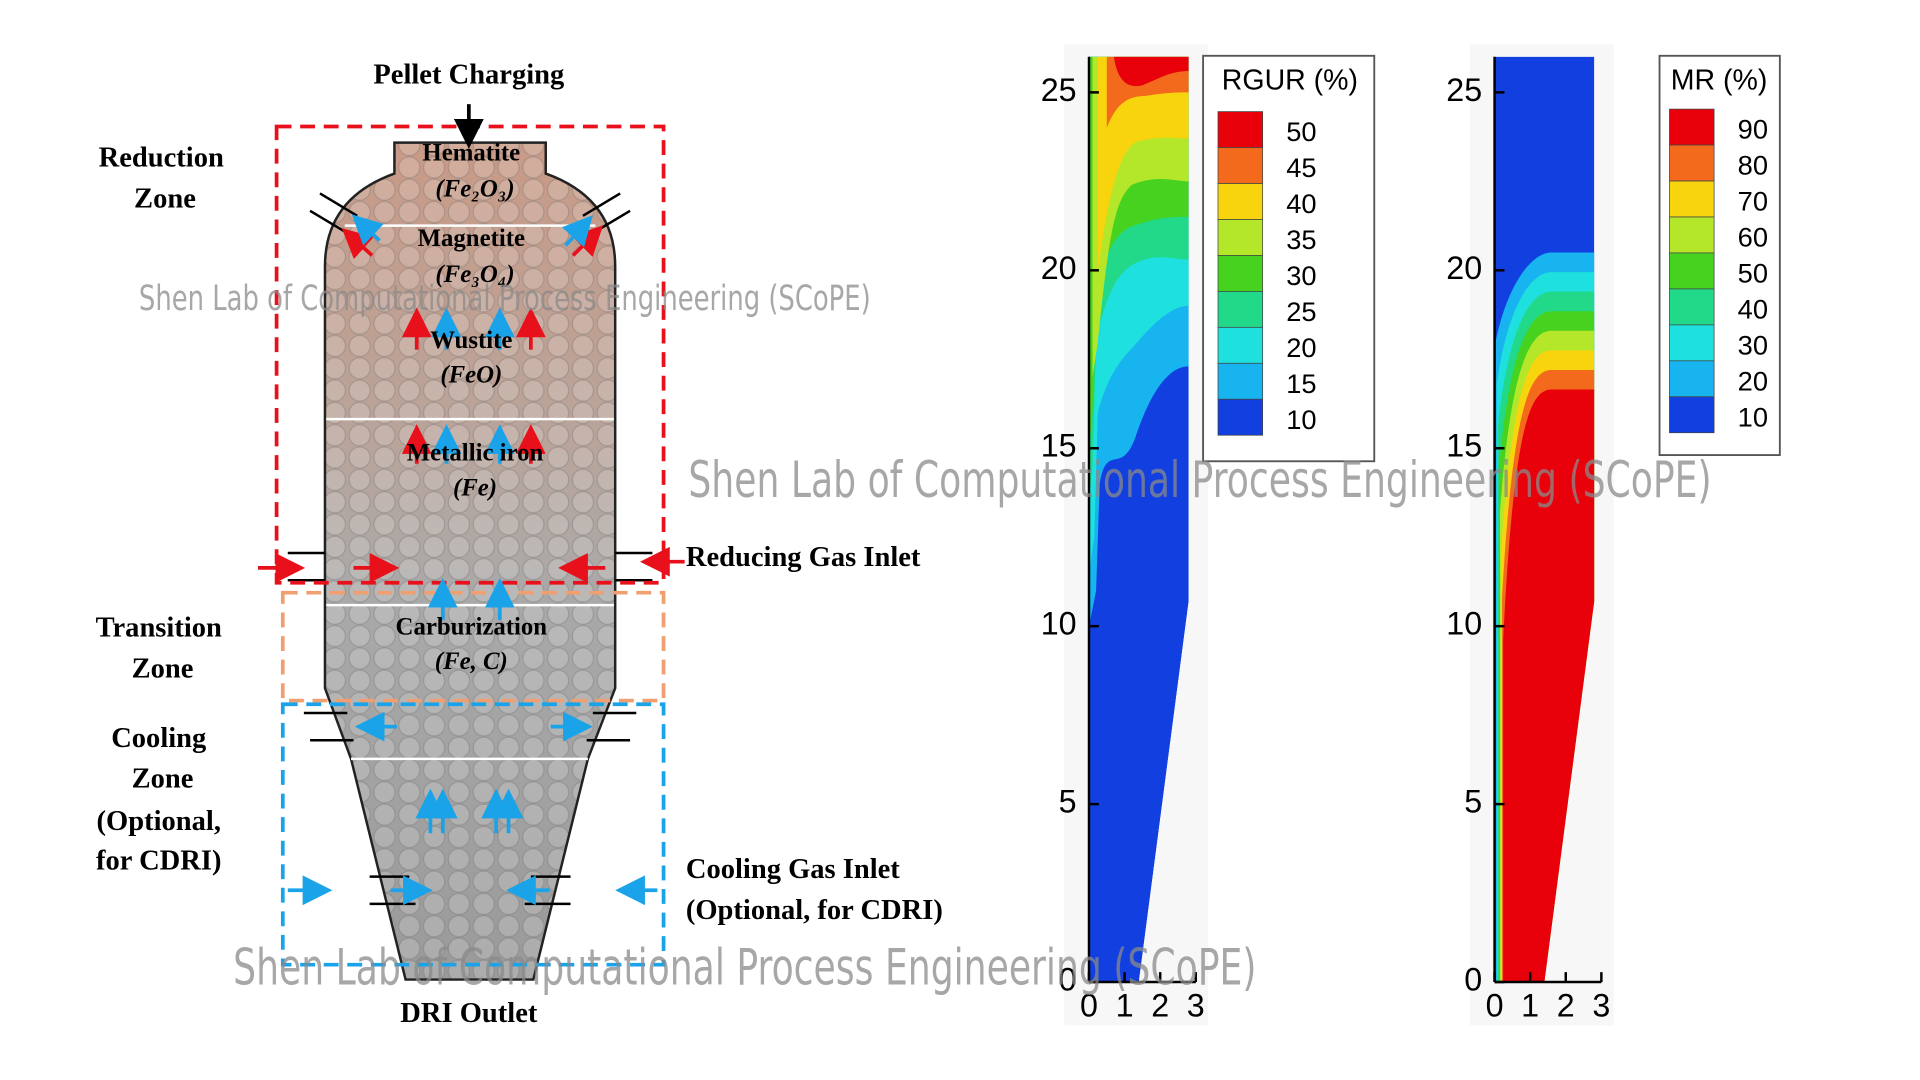 Image resolution: width=1920 pixels, height=1080 pixels. Describe the element at coordinates (1301, 383) in the screenshot. I see `colorbar-label: 15` at that location.